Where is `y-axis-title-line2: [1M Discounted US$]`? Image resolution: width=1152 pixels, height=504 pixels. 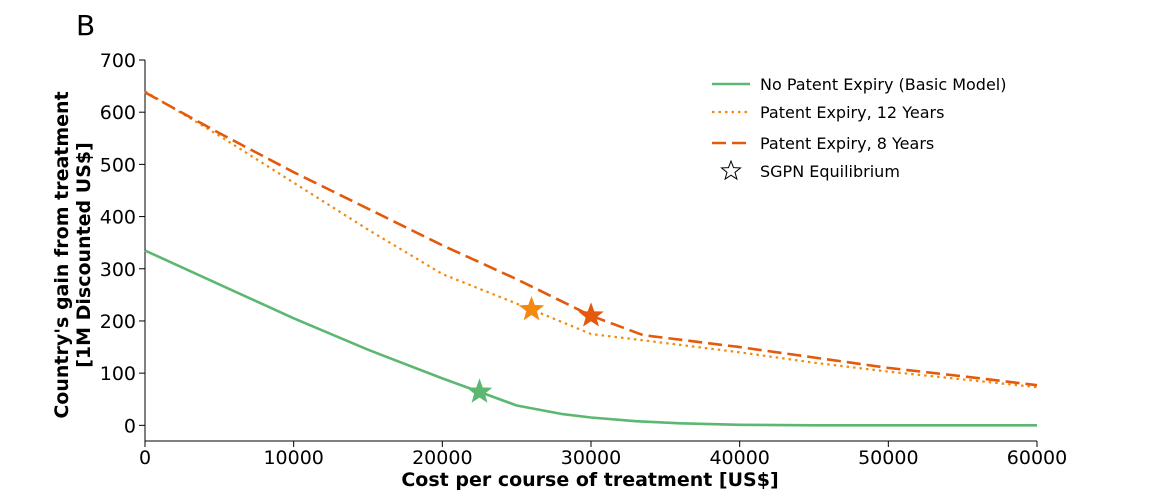 y-axis-title-line2: [1M Discounted US$] is located at coordinates (84, 255).